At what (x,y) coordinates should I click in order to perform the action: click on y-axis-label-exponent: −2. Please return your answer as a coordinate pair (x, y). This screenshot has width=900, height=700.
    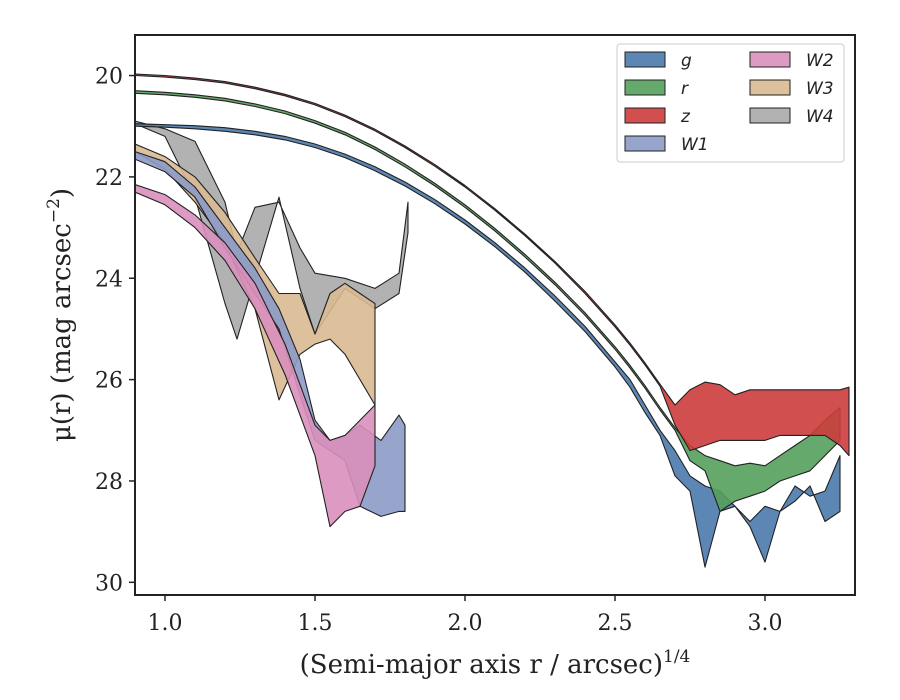
    Looking at the image, I should click on (54, 210).